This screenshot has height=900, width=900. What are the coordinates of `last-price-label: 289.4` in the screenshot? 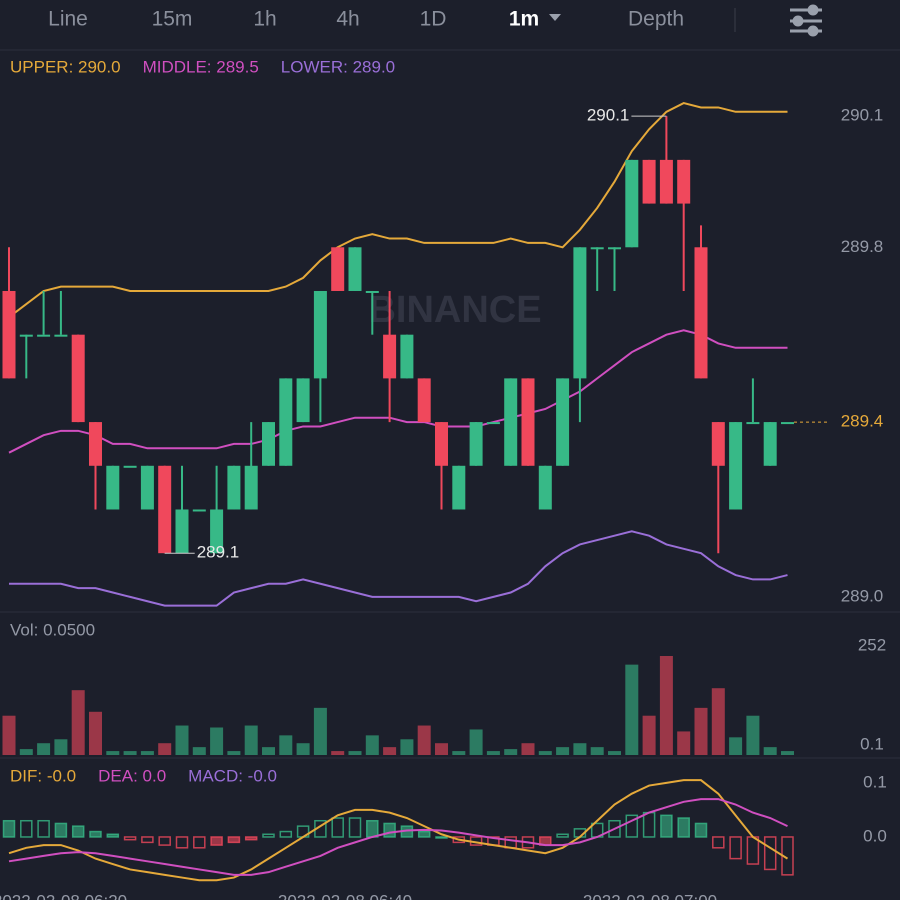 It's located at (862, 421).